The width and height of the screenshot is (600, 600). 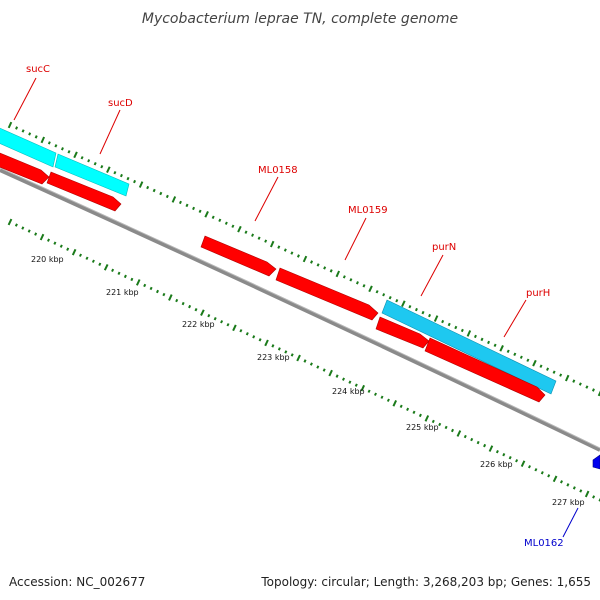 What do you see at coordinates (368, 210) in the screenshot?
I see `gene-label-ML0159: ML0159` at bounding box center [368, 210].